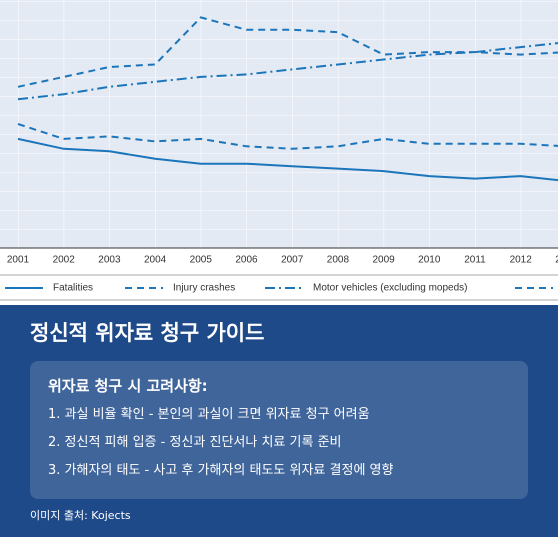 The width and height of the screenshot is (558, 537). I want to click on guide-item: 2. 정신적 피해 입증 - 정신과 진단서나 치료 기록 준비, so click(195, 442).